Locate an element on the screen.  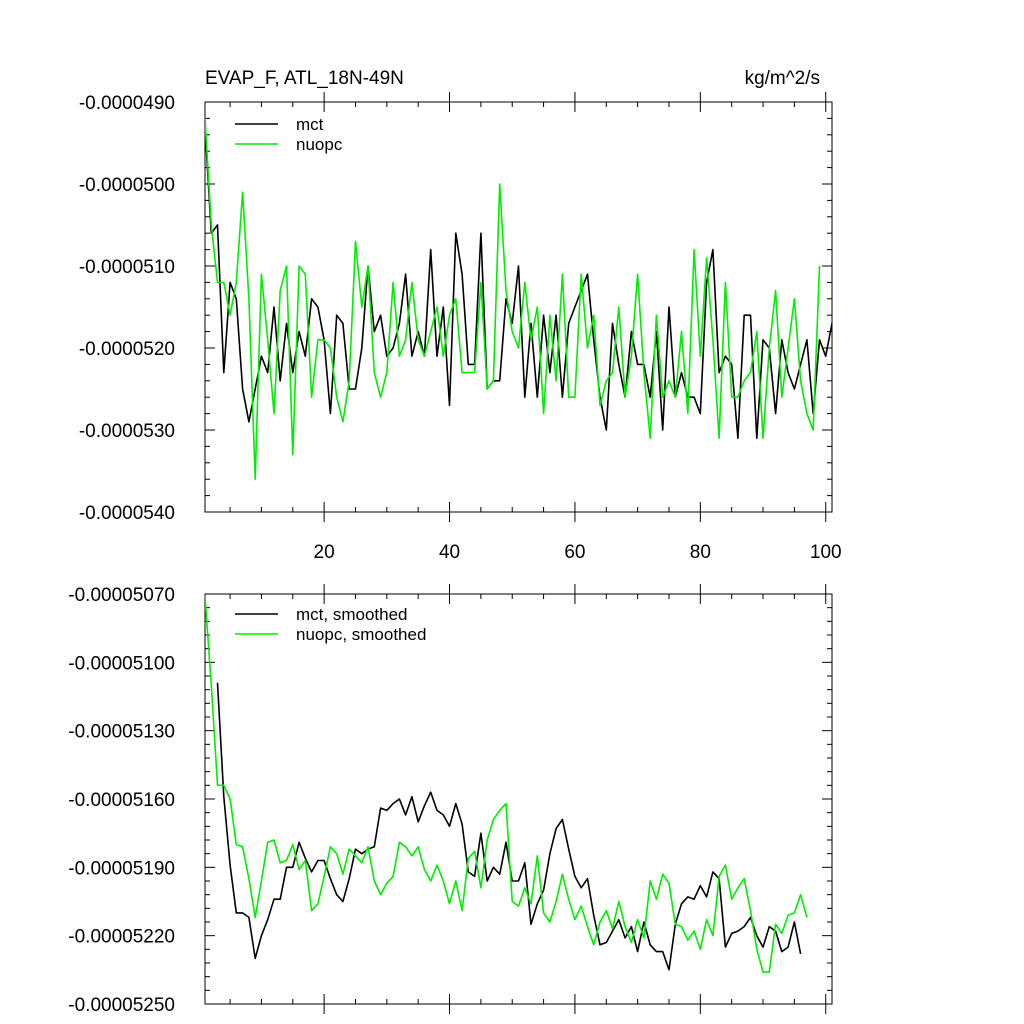
x-tick-label: 40 is located at coordinates (449, 552).